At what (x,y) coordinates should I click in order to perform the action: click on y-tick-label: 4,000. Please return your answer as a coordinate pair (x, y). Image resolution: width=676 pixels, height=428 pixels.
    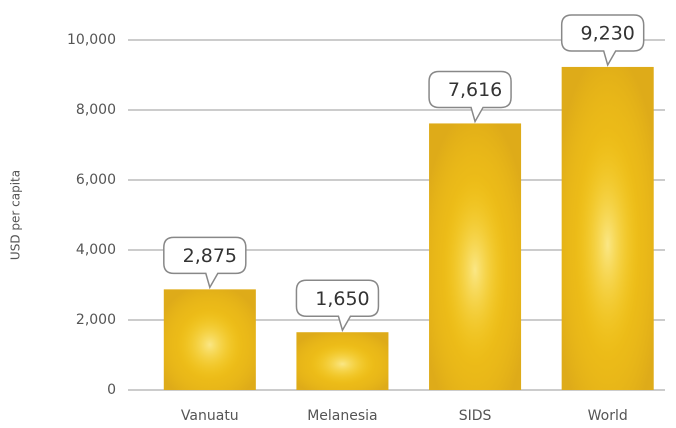
    Looking at the image, I should click on (96, 250).